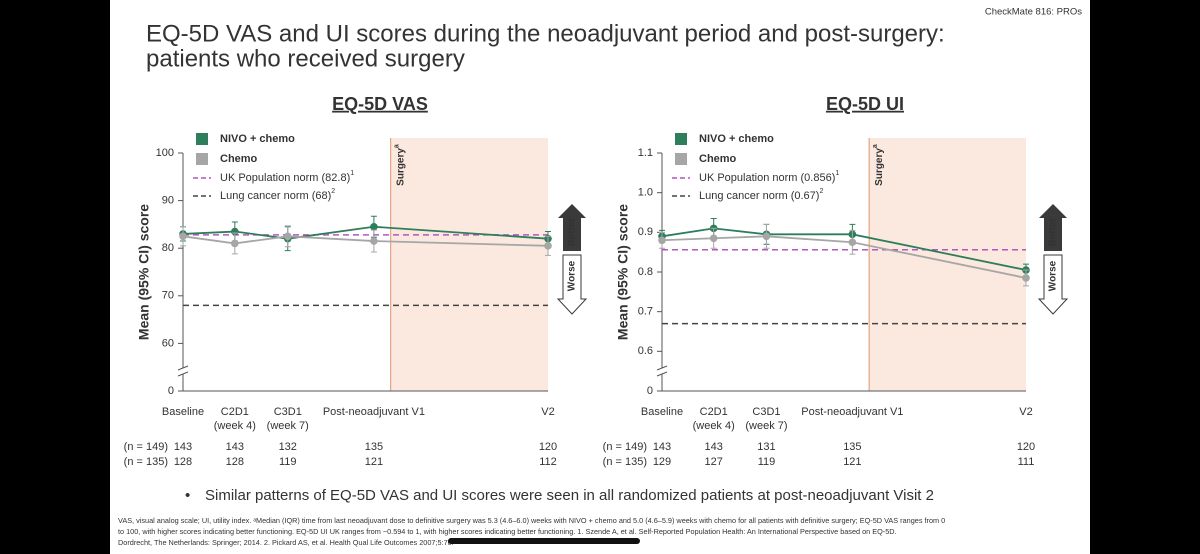  What do you see at coordinates (469, 264) in the screenshot?
I see `post-surgery-shade` at bounding box center [469, 264].